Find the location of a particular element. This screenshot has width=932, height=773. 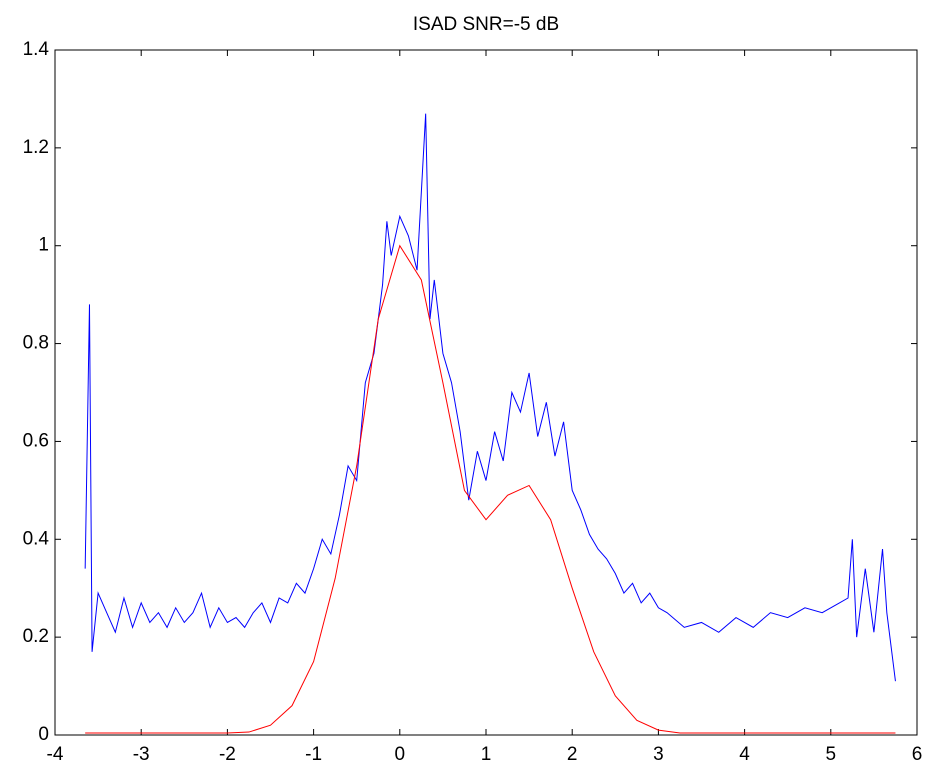

x-tick-label: -1 is located at coordinates (313, 754).